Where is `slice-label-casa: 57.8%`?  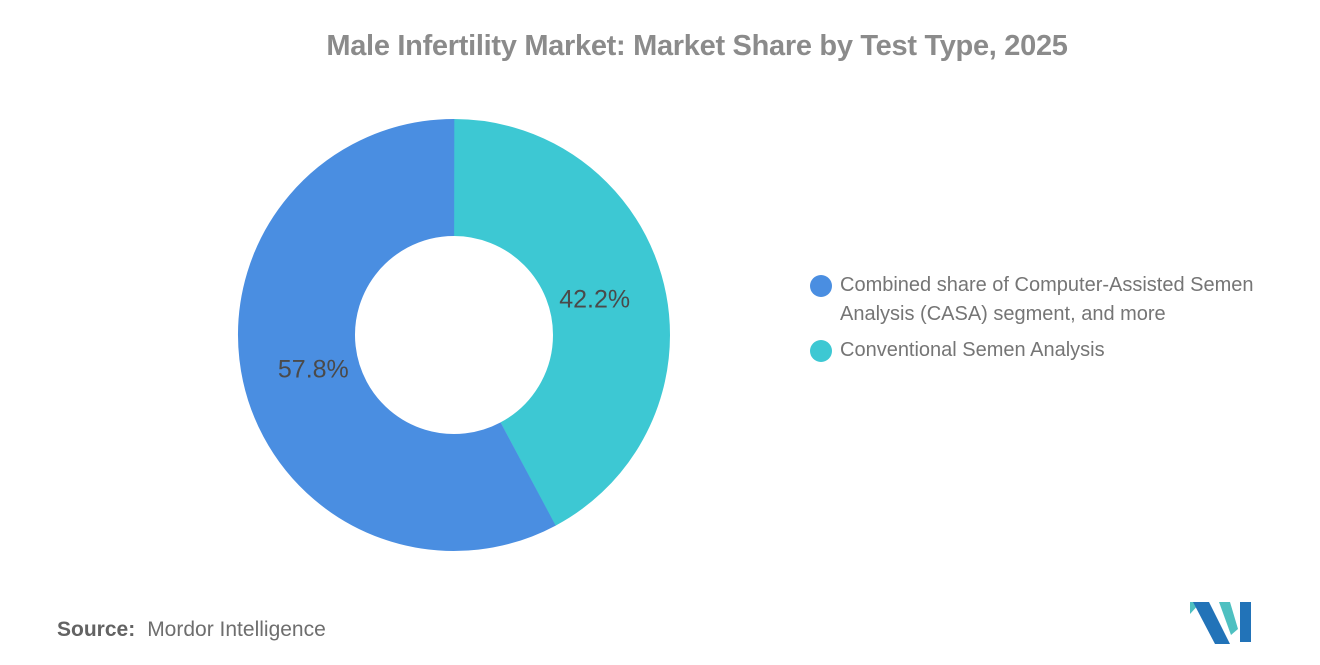
slice-label-casa: 57.8% is located at coordinates (313, 369).